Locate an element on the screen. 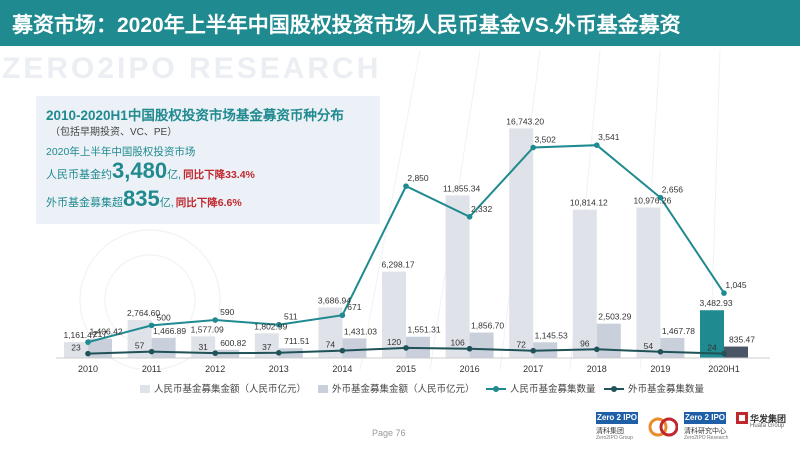 This screenshot has width=800, height=450. zero2ipo-group-name: 清科集团 is located at coordinates (610, 431).